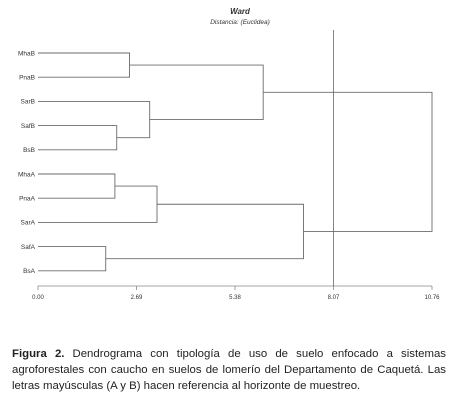 Image resolution: width=456 pixels, height=408 pixels. I want to click on chart-title: Ward, so click(240, 11).